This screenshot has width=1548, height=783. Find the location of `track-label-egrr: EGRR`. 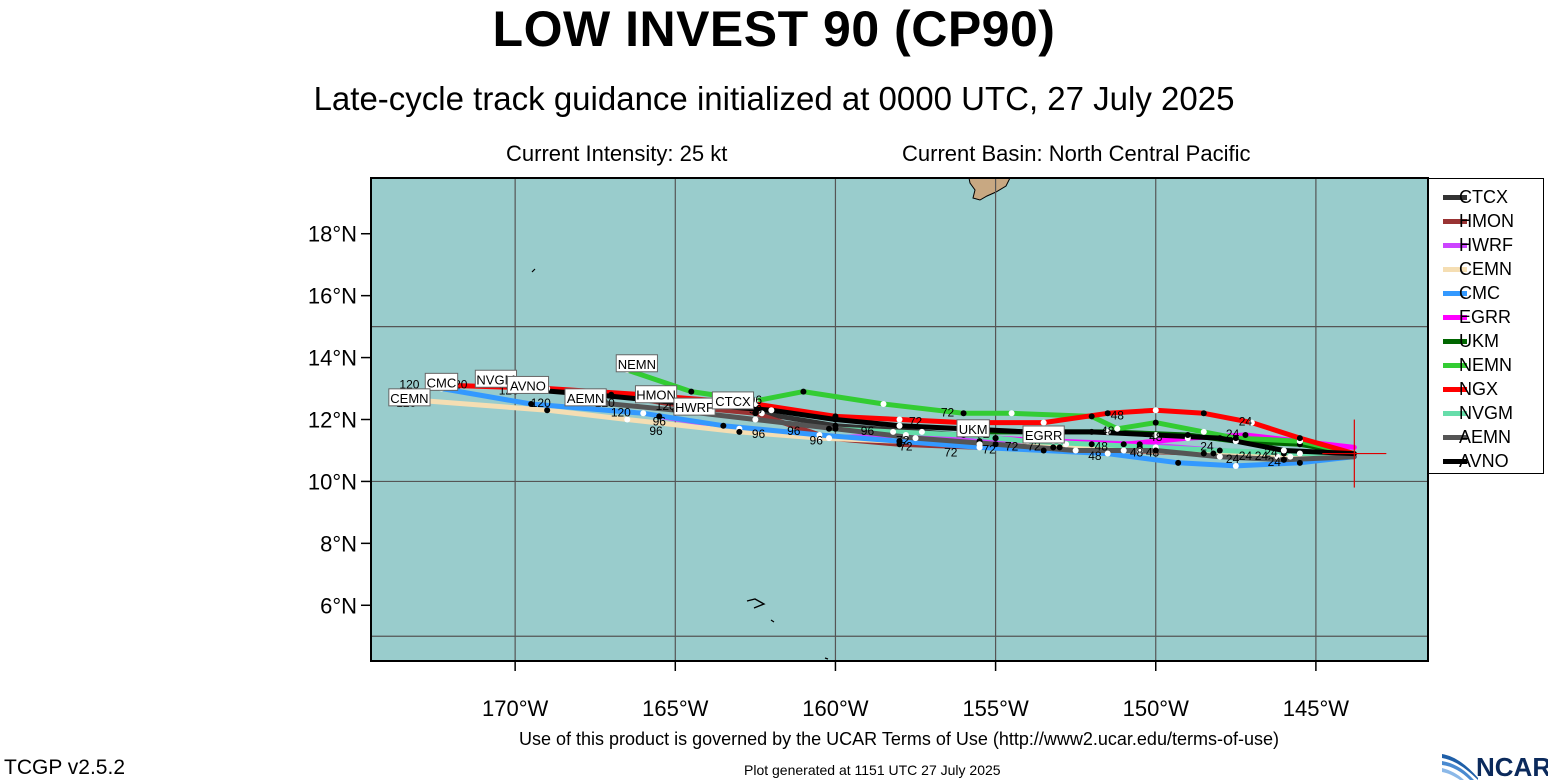

track-label-egrr: EGRR is located at coordinates (1043, 434).